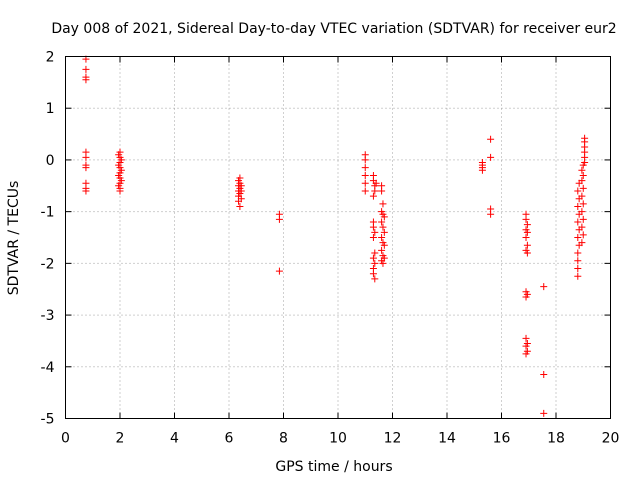 The height and width of the screenshot is (480, 640). What do you see at coordinates (393, 439) in the screenshot?
I see `x-tick-label: 12` at bounding box center [393, 439].